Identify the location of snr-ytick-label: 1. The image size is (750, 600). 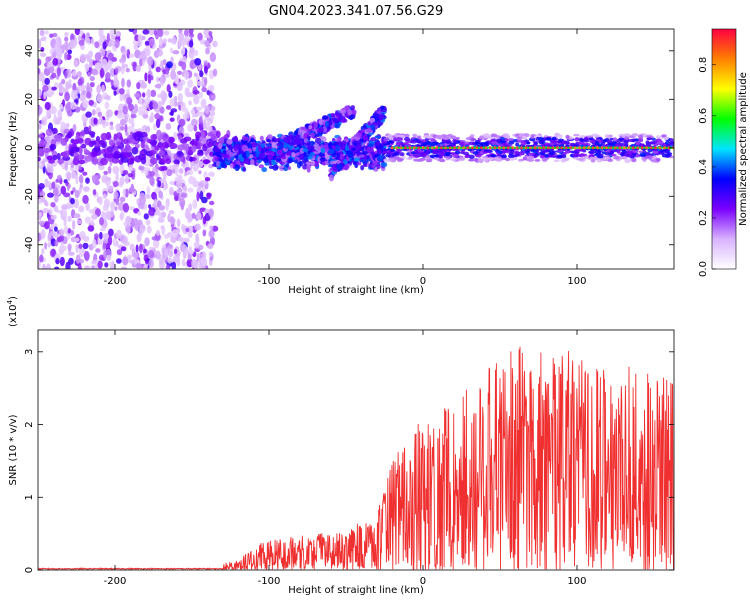
(29, 497).